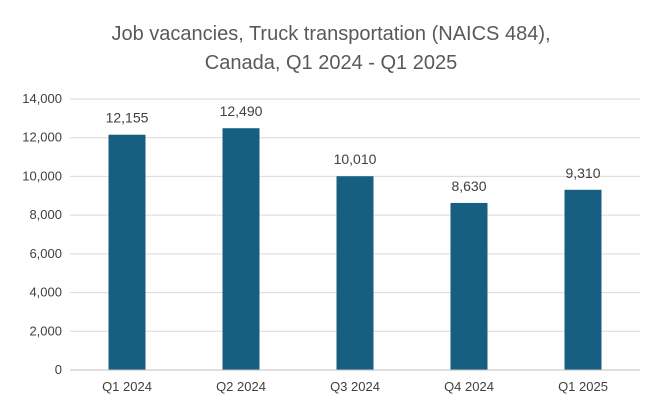 This screenshot has height=413, width=663. What do you see at coordinates (583, 386) in the screenshot?
I see `x-tick-label: Q1 2025` at bounding box center [583, 386].